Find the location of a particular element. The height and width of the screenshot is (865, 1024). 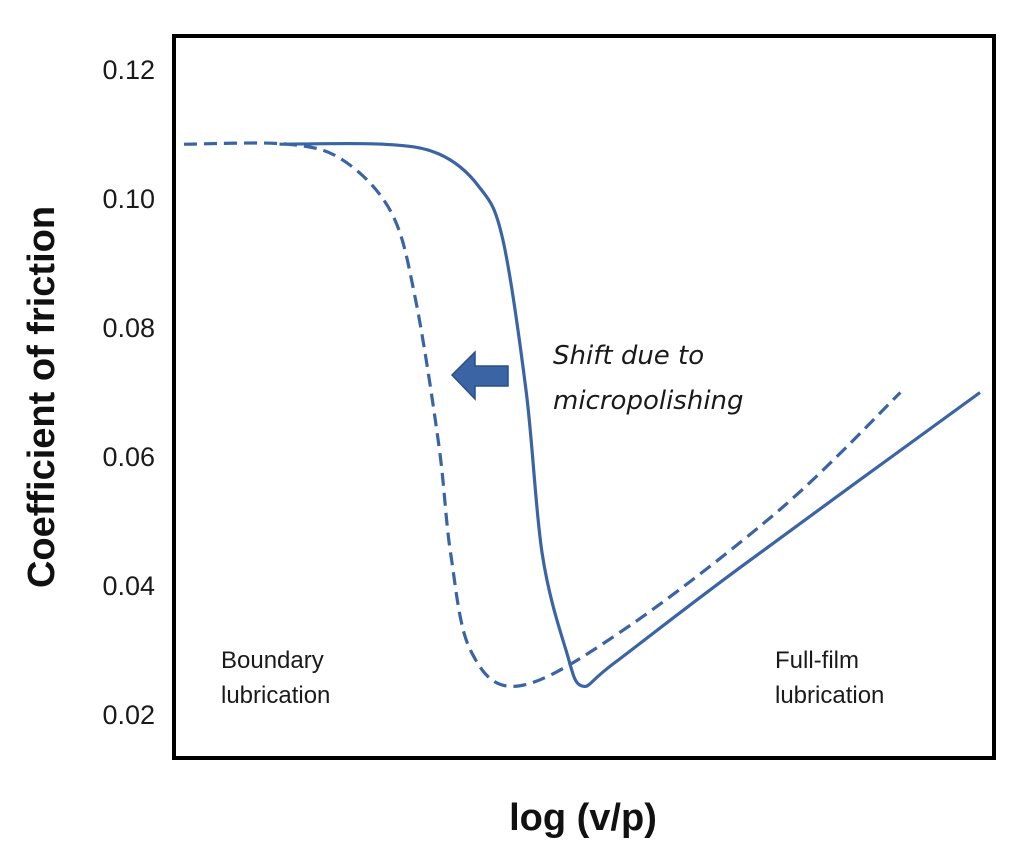

y-tick-label: 0.04 is located at coordinates (128, 586).